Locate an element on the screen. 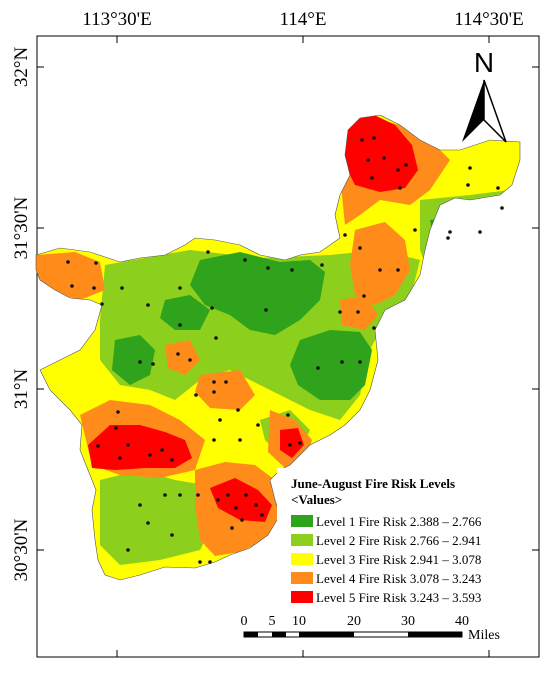  legend-label: Level 4 Fire Risk 3.078 – 3.243 is located at coordinates (398, 578).